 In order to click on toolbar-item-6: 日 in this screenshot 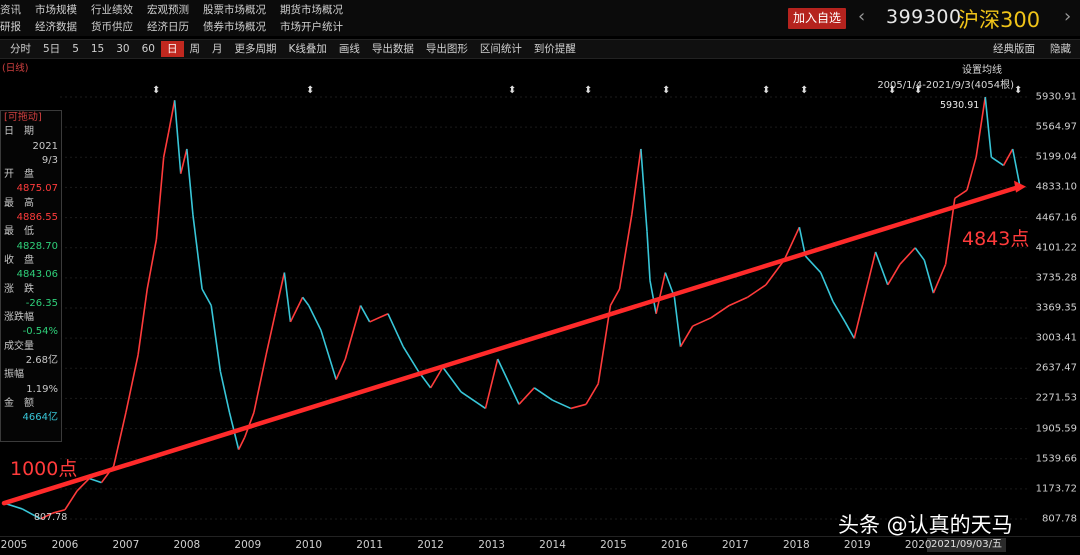, I will do `click(172, 49)`.